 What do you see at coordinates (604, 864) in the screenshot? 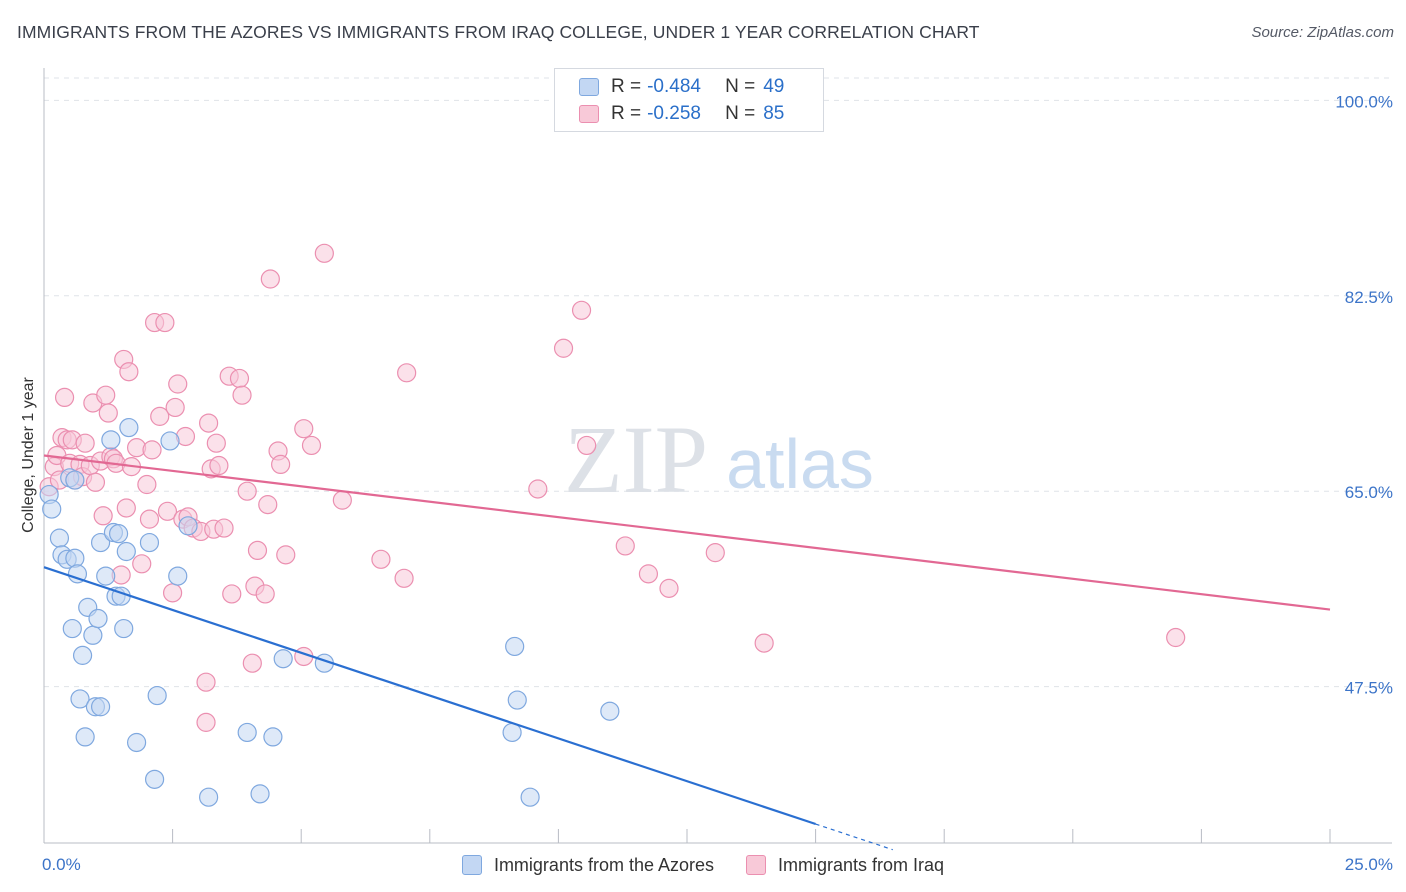
I see `legend-label-azores: Immigrants from the Azores` at bounding box center [604, 864].